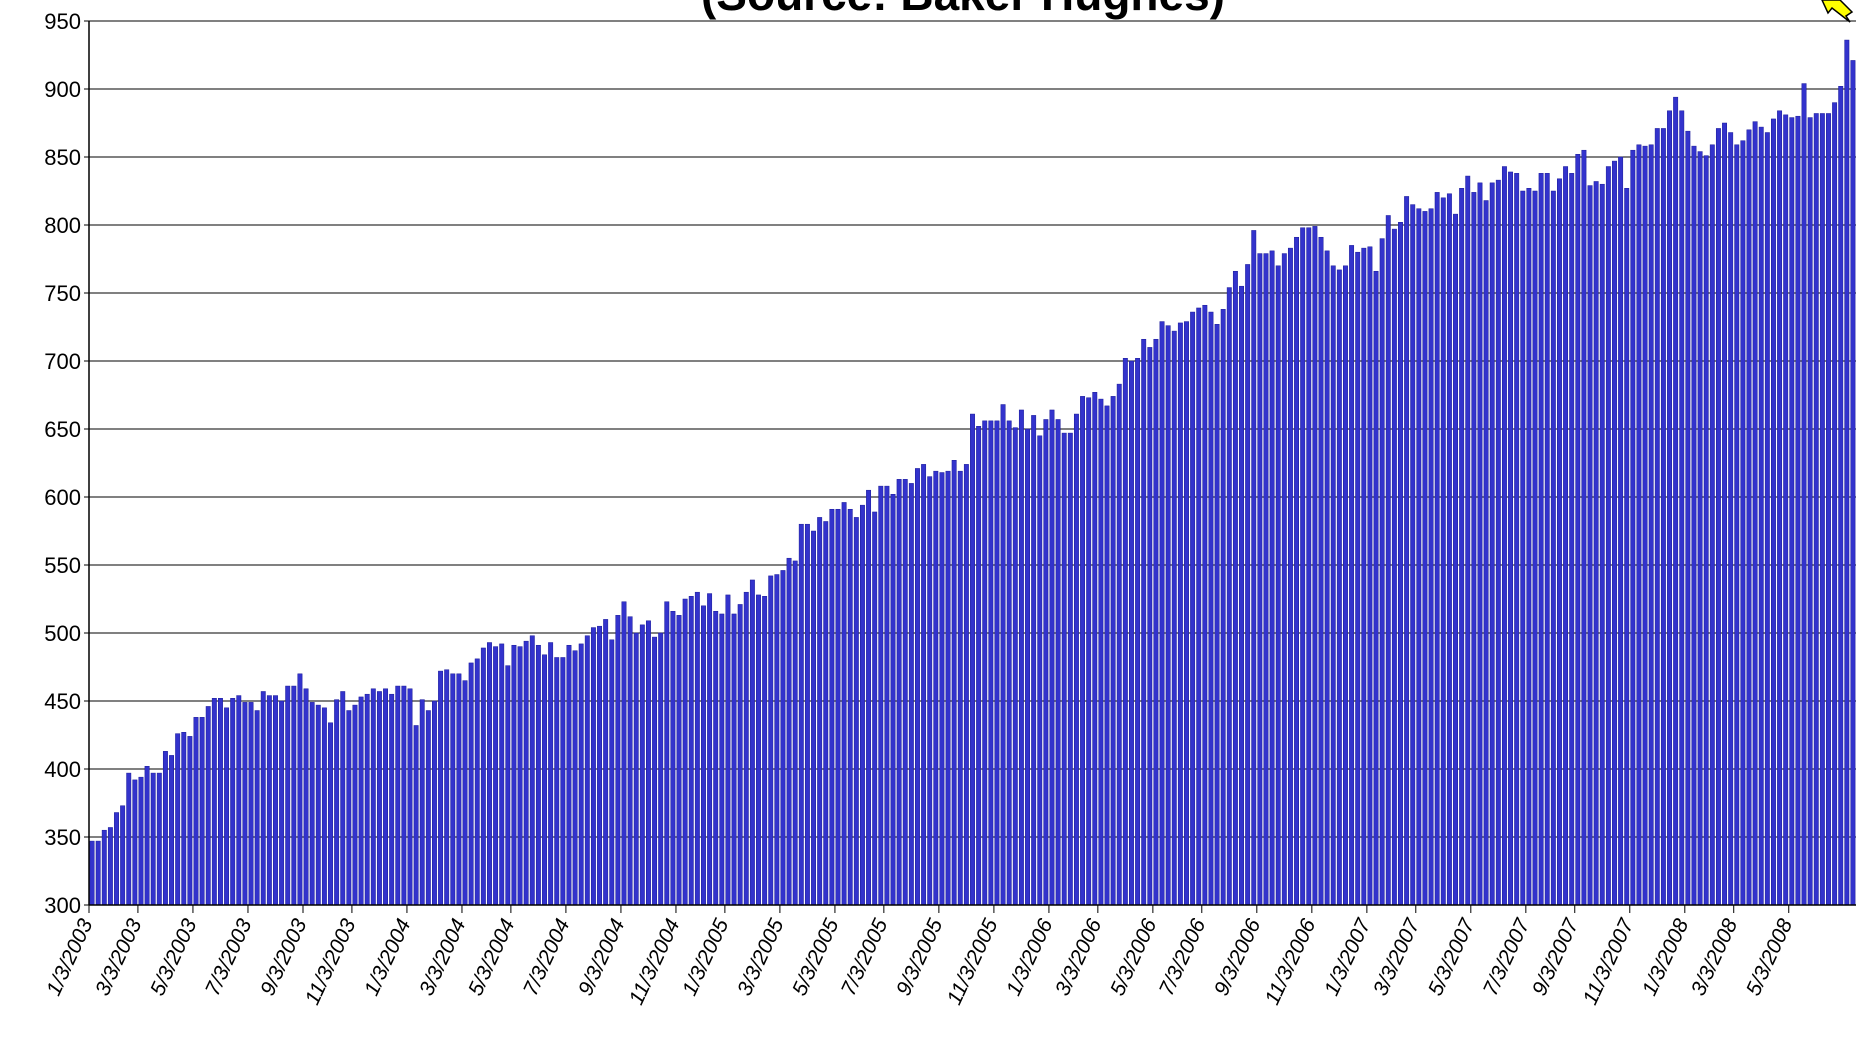  Describe the element at coordinates (62, 361) in the screenshot. I see `y-tick-label: 700` at that location.